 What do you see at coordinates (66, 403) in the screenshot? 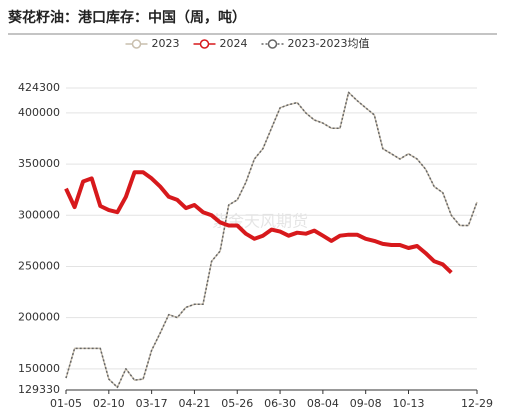
I see `x-tick-label: 01-05` at bounding box center [66, 403].